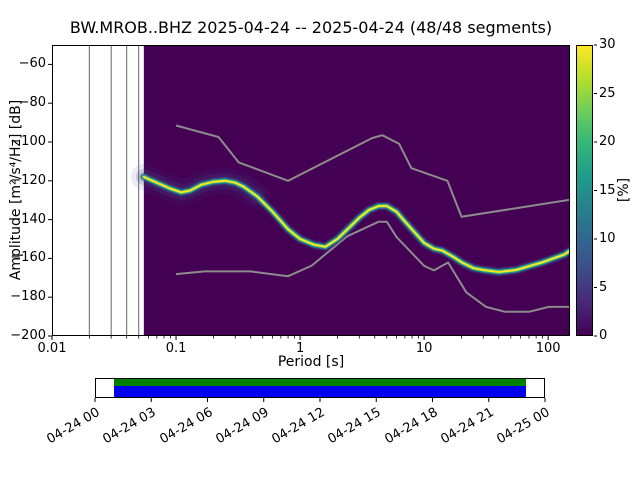  Describe the element at coordinates (52, 348) in the screenshot. I see `x-tick-label: 0.01` at that location.